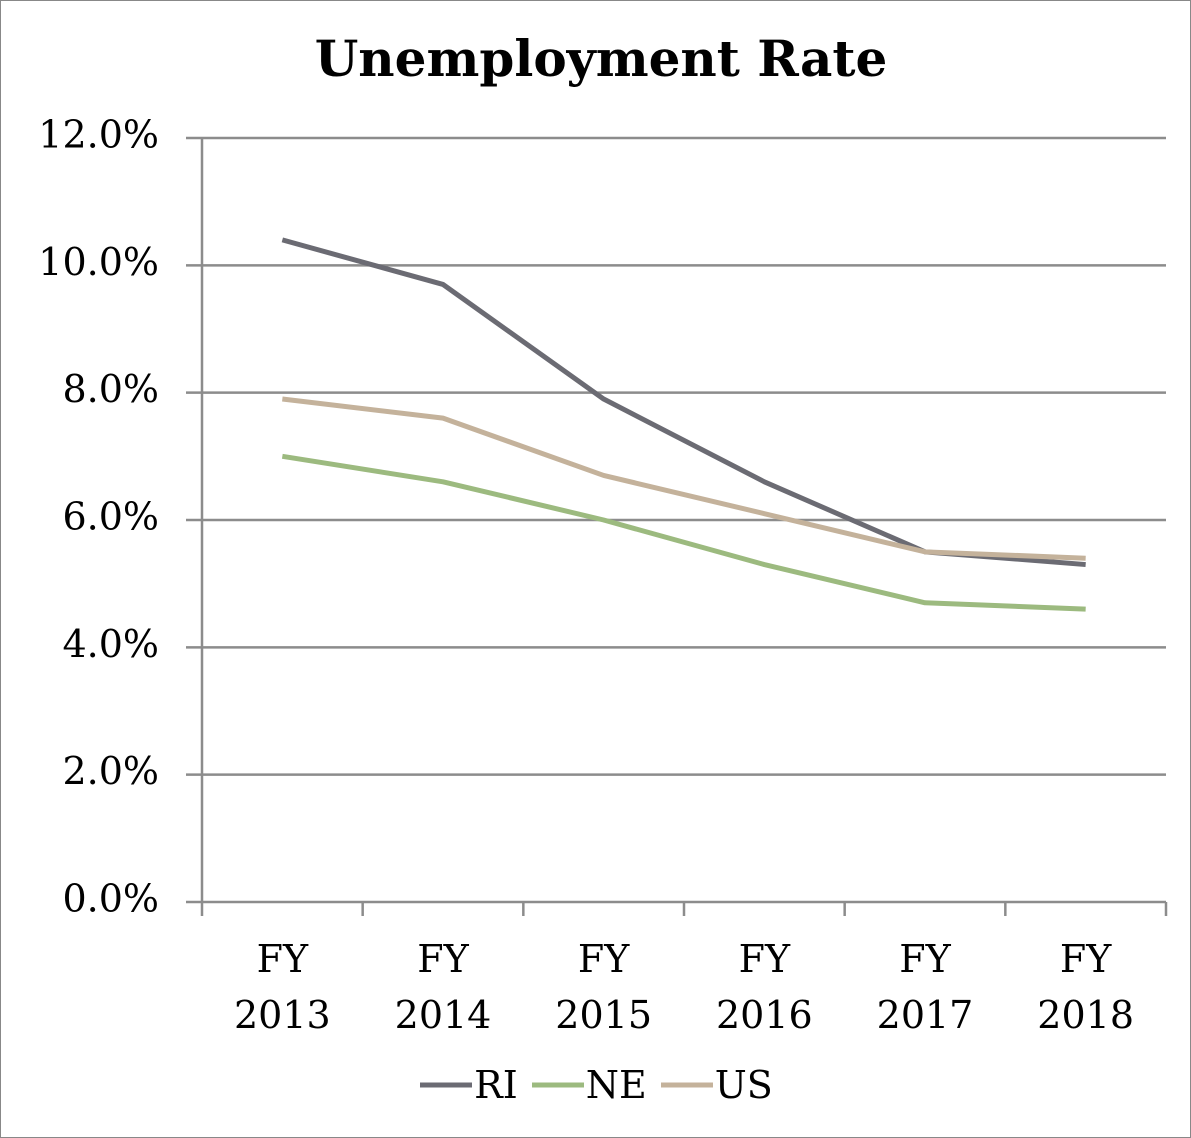 This screenshot has width=1191, height=1138. I want to click on legend-label: RI, so click(496, 1085).